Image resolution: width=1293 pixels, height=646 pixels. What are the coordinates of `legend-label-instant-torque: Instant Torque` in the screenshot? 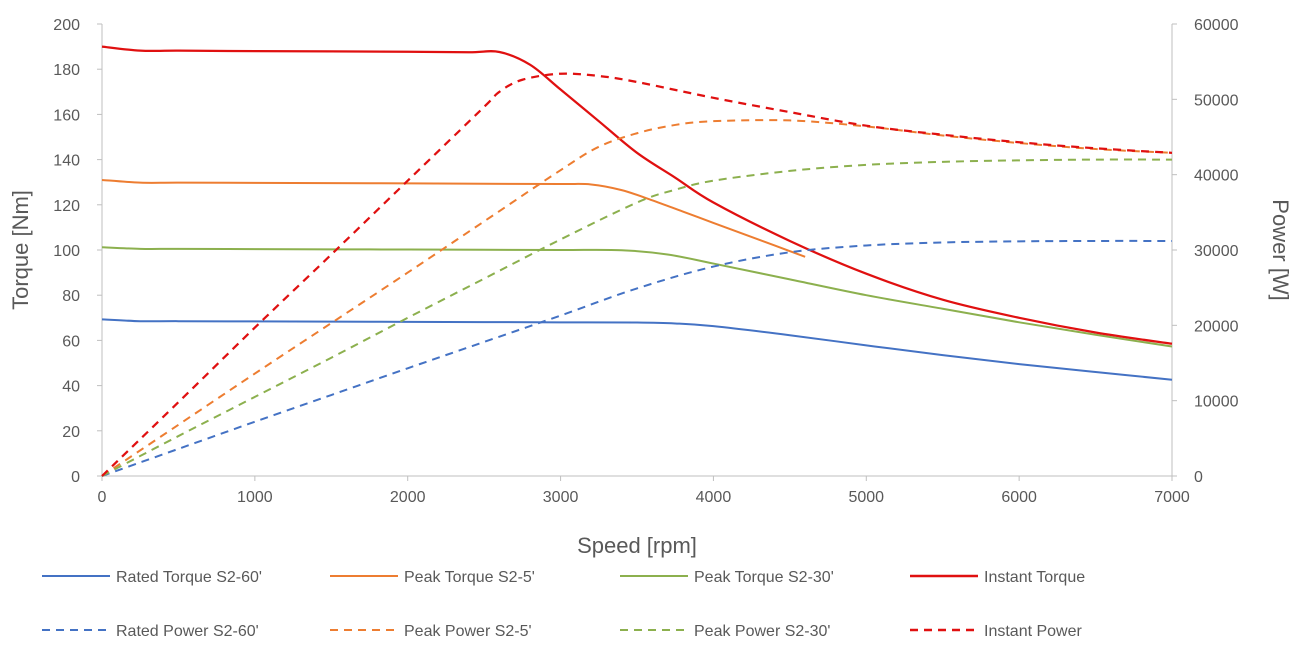 It's located at (1034, 577).